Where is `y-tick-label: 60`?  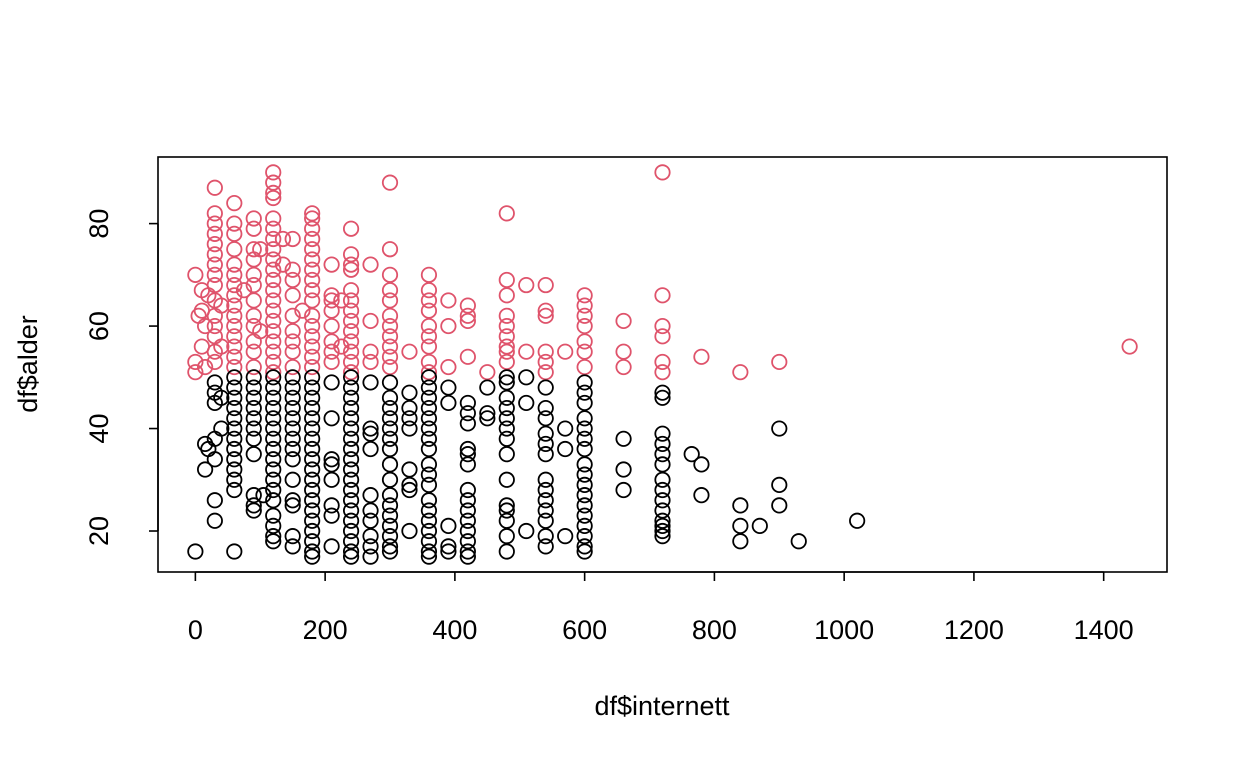
y-tick-label: 60 is located at coordinates (99, 326).